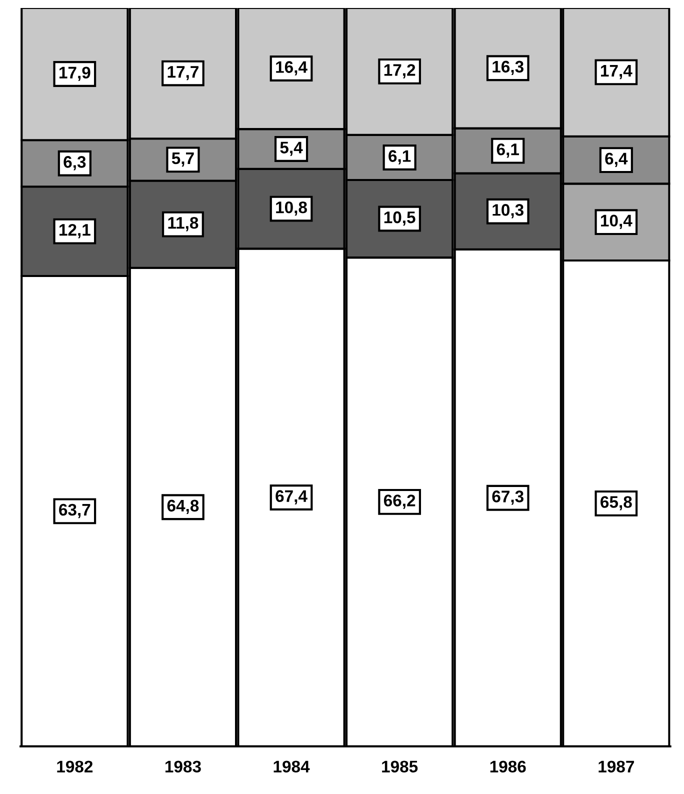  What do you see at coordinates (75, 231) in the screenshot?
I see `data-label: 12,1` at bounding box center [75, 231].